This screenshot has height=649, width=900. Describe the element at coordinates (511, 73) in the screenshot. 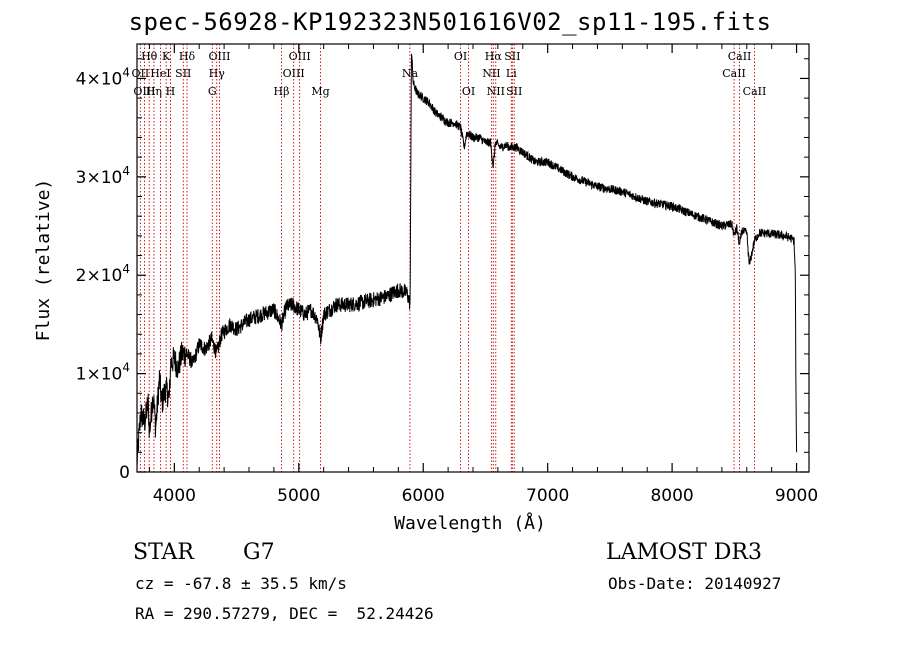

I see `line-marker-label: Li` at that location.